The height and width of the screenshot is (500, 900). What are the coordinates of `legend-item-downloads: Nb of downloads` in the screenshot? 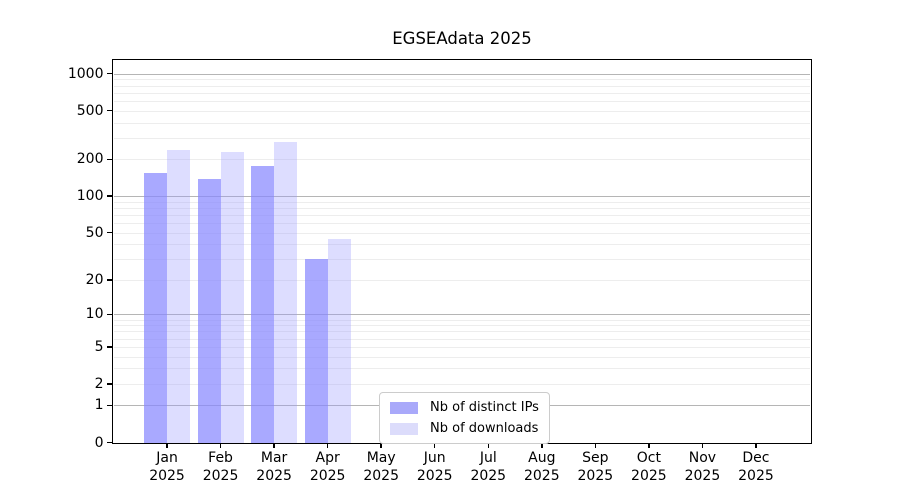 It's located at (464, 428).